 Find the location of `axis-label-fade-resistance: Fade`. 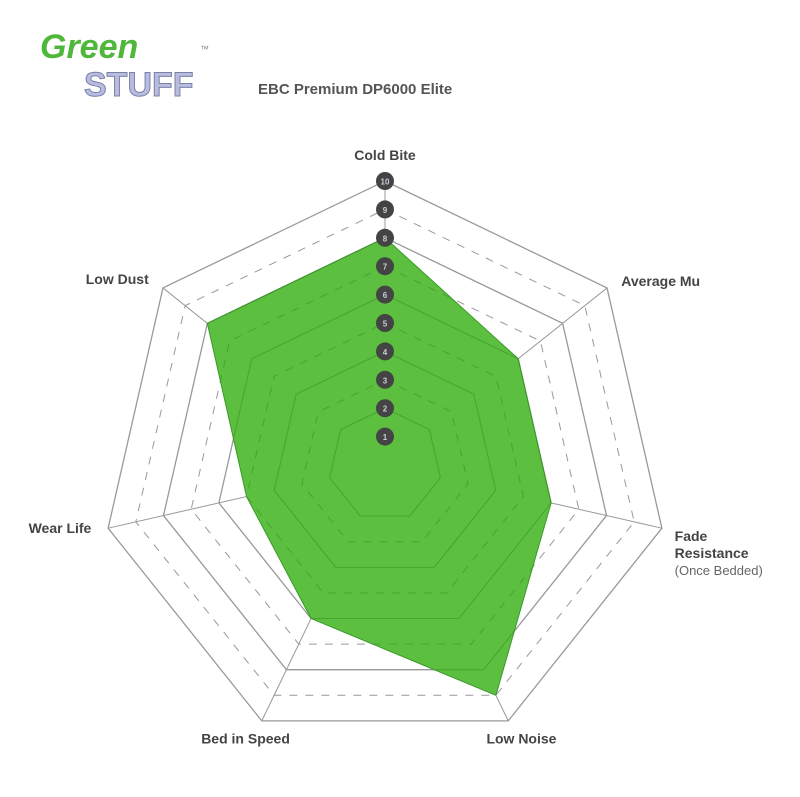

axis-label-fade-resistance: Fade is located at coordinates (691, 536).